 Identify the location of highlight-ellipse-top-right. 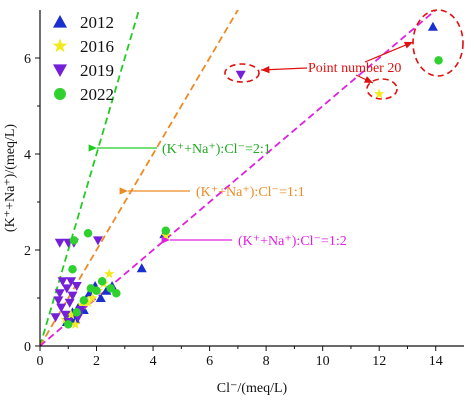
(438, 43).